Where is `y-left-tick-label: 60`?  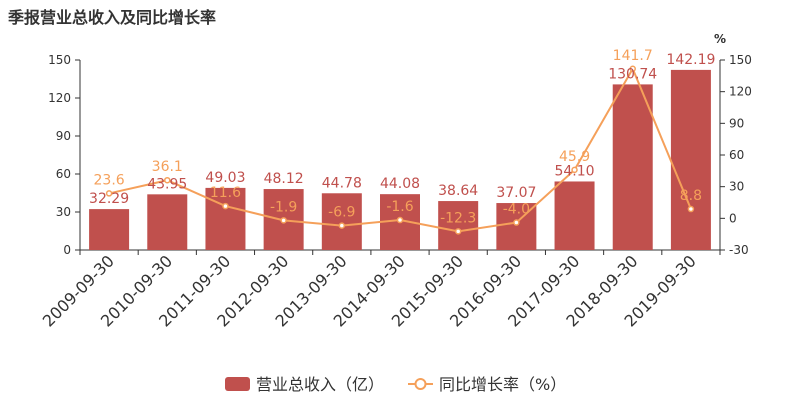
y-left-tick-label: 60 is located at coordinates (63, 174).